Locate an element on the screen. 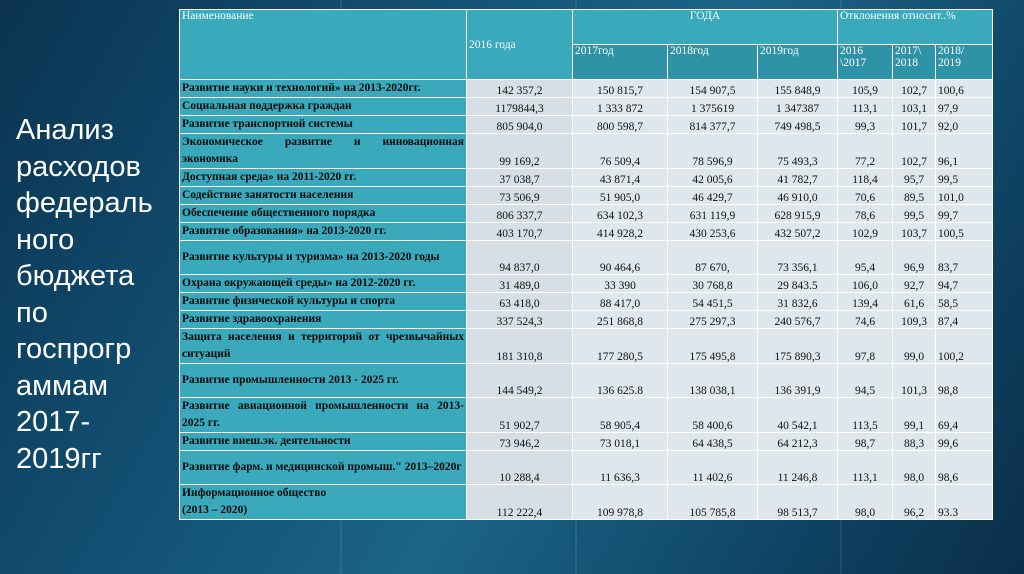 This screenshot has height=574, width=1024. amount-cell: 155 848,9 is located at coordinates (797, 88).